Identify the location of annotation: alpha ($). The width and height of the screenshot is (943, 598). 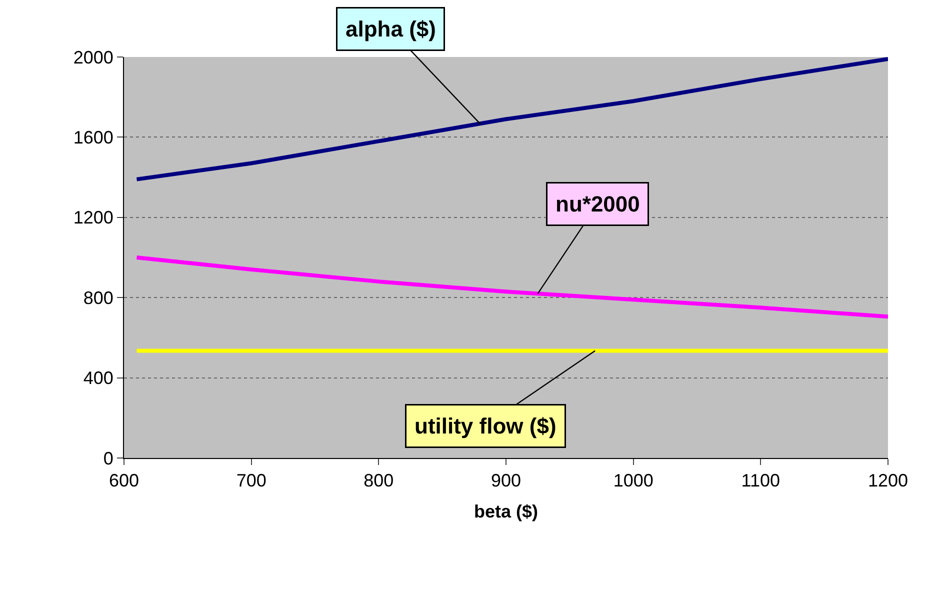
(391, 29).